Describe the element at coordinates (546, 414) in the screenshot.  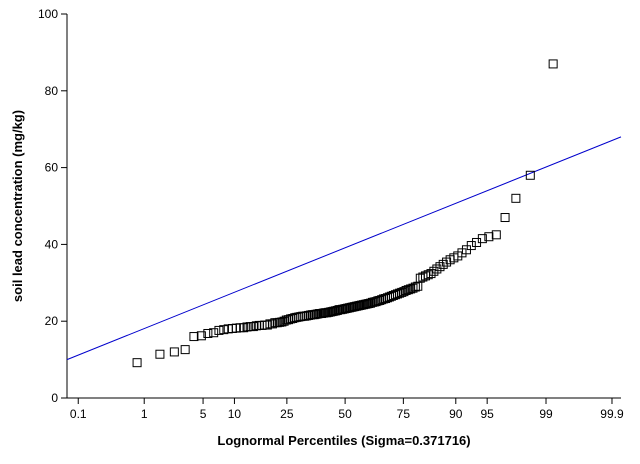
I see `x-tick-label: 99` at that location.